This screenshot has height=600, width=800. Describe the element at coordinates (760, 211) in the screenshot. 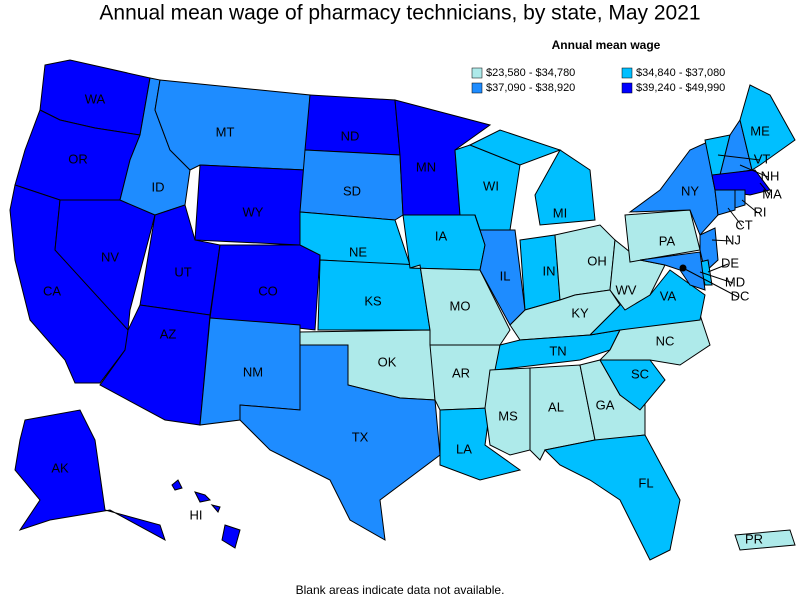

I see `state-label: RI` at that location.